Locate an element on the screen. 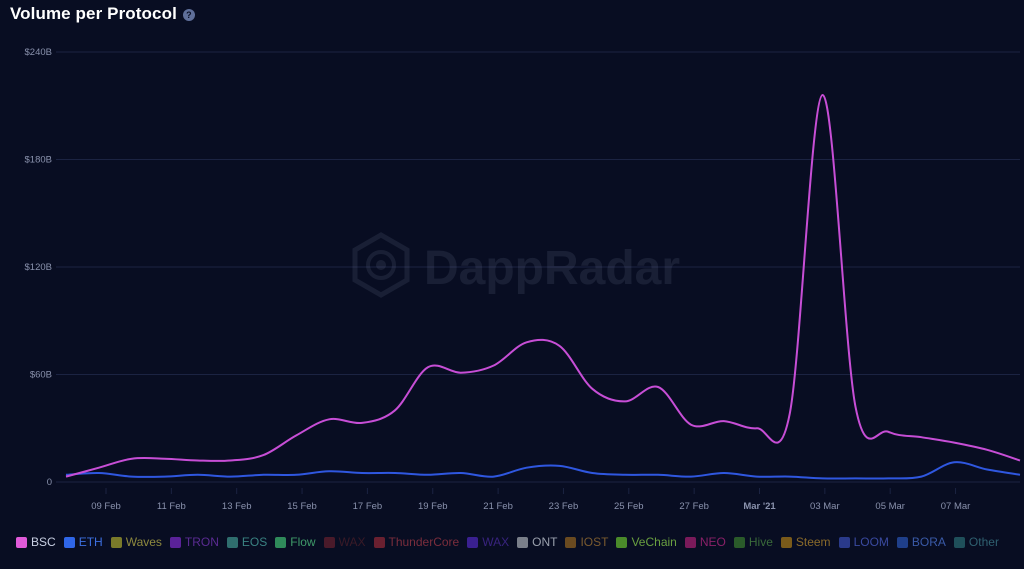  x-tick-label: 03 Mar is located at coordinates (825, 506).